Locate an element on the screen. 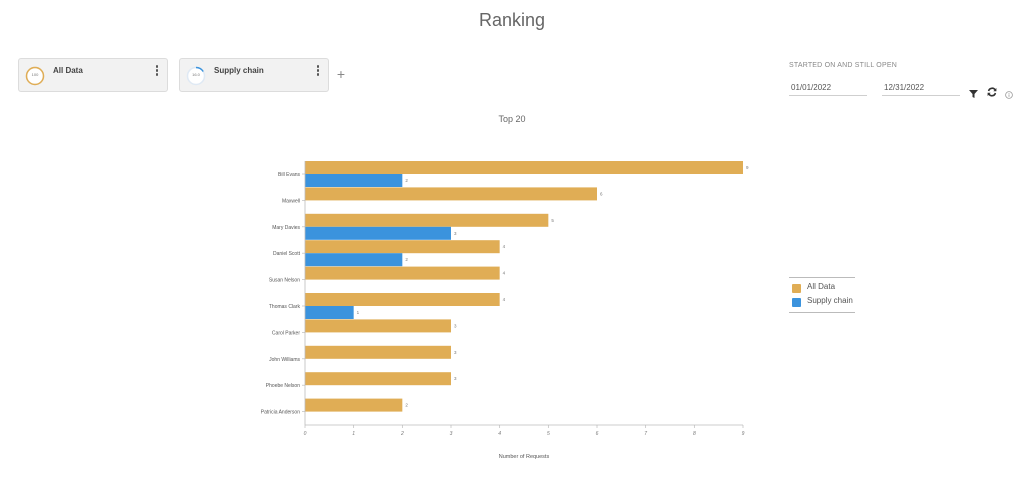 The image size is (1024, 479). bar-value-label: 1 is located at coordinates (358, 312).